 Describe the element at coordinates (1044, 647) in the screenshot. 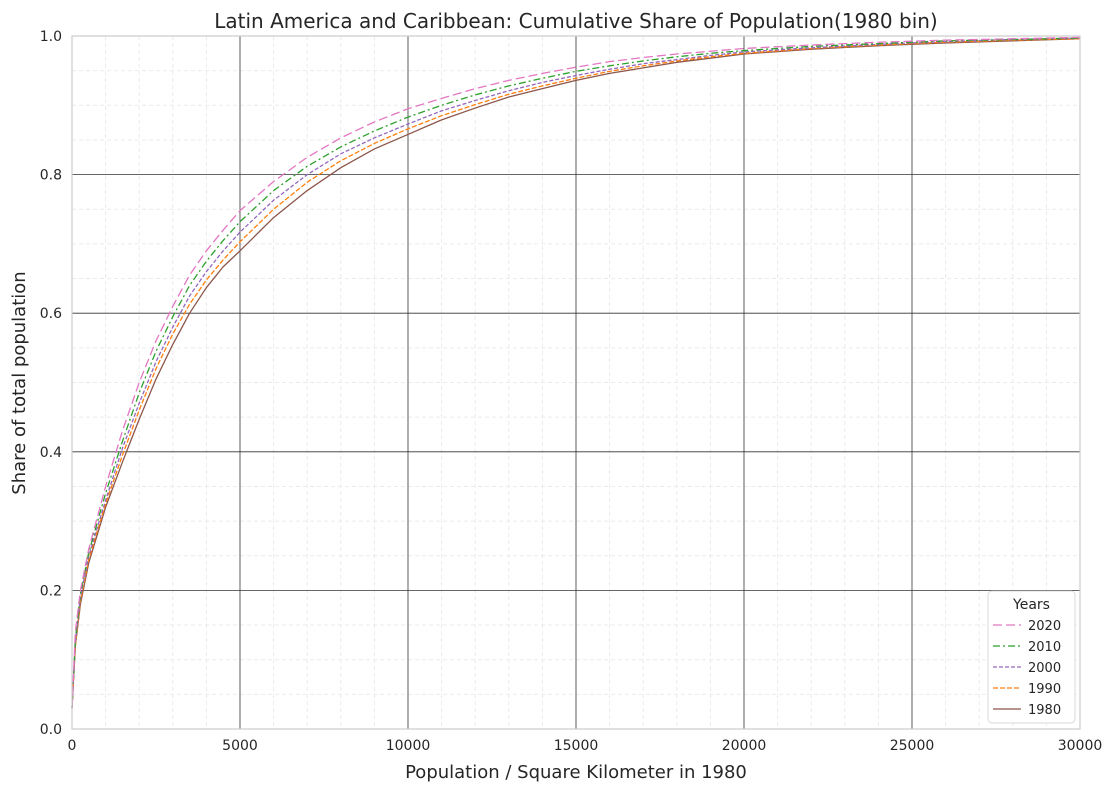

I see `legend-label-2010: 2010` at that location.